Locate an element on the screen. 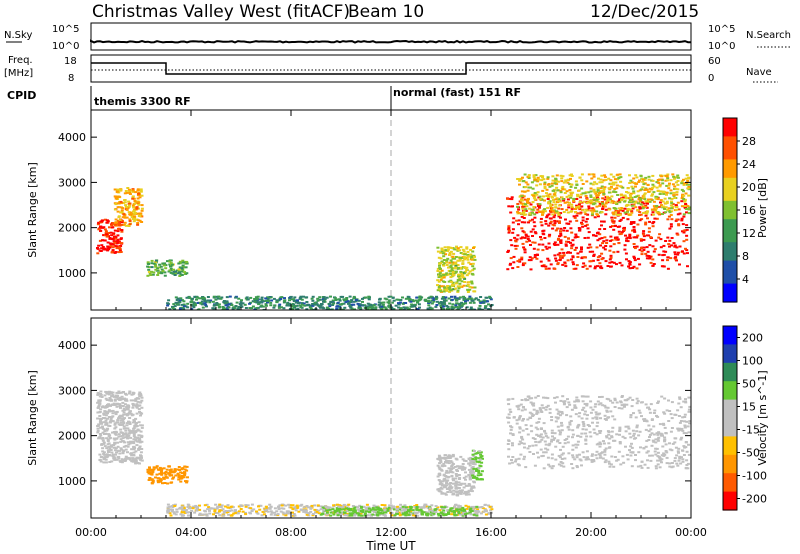  power-colorbar-tick-label: 8 is located at coordinates (745, 256).